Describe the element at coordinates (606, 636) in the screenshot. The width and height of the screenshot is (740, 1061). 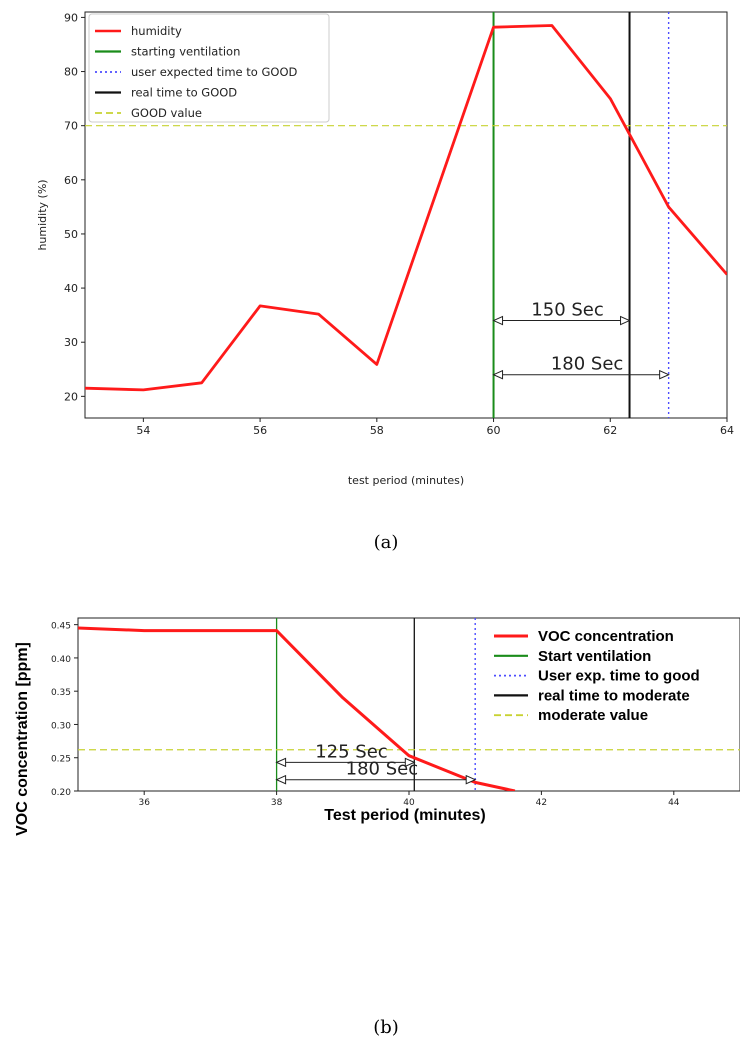
I see `legend-label-voc-concentration: VOC concentration` at that location.